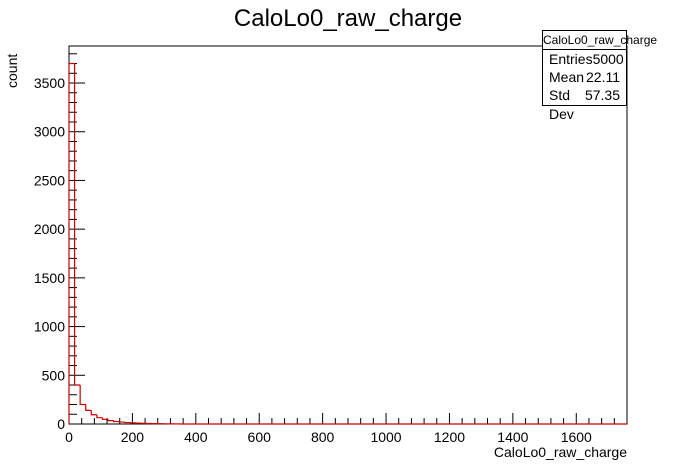 The image size is (696, 472). Describe the element at coordinates (561, 104) in the screenshot. I see `stats-label: Std Dev` at that location.